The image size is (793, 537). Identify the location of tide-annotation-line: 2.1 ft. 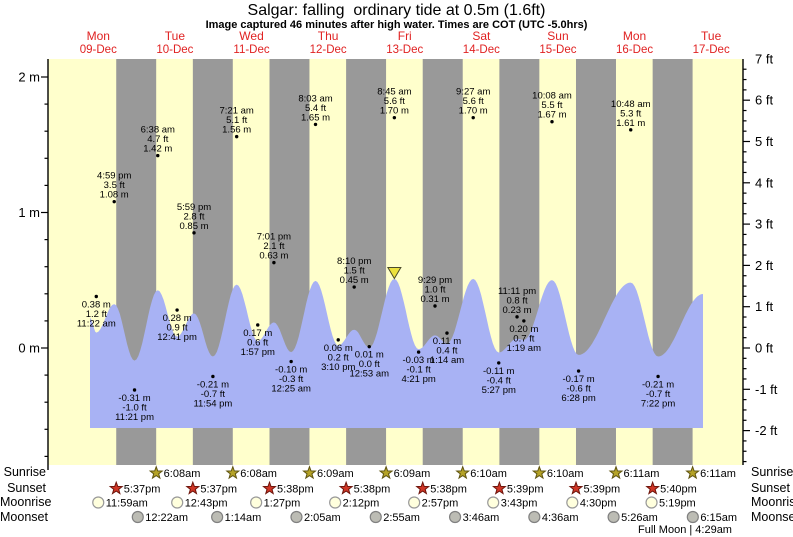
(273, 246).